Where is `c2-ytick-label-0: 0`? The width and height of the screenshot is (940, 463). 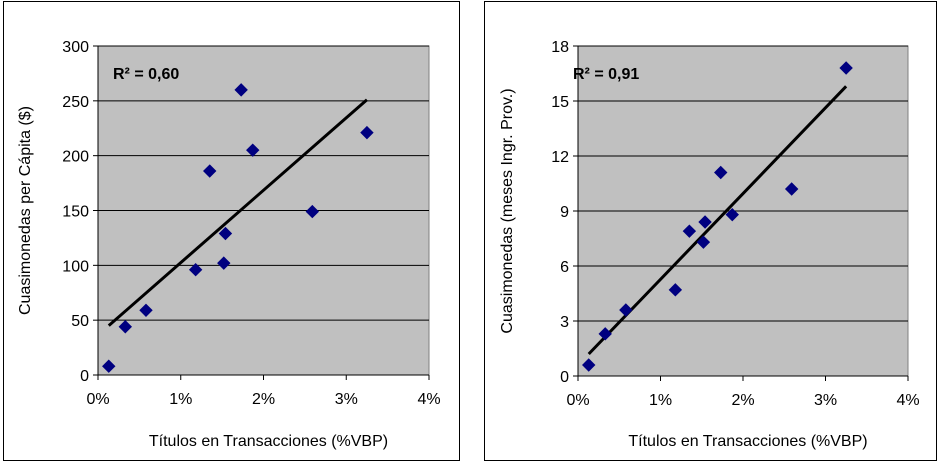 c2-ytick-label-0: 0 is located at coordinates (564, 377).